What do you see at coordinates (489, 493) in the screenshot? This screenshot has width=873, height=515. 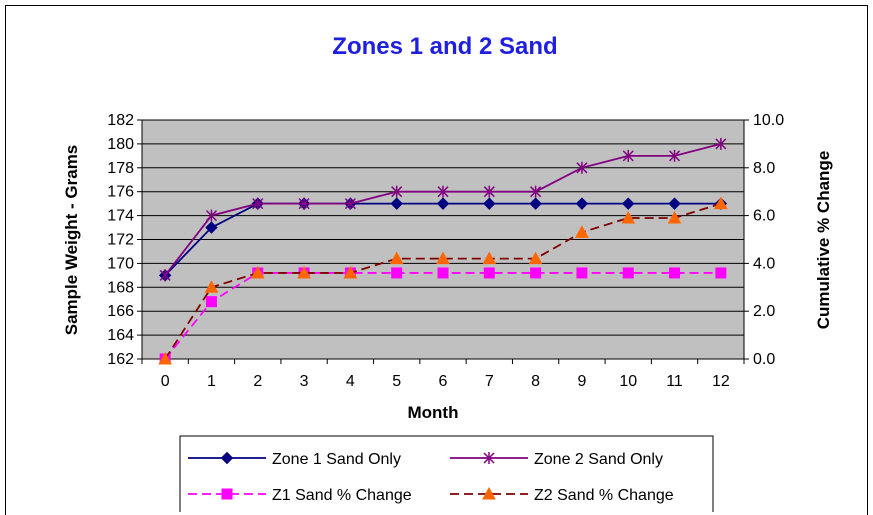 I see `legend-marker-z2-sand-change` at bounding box center [489, 493].